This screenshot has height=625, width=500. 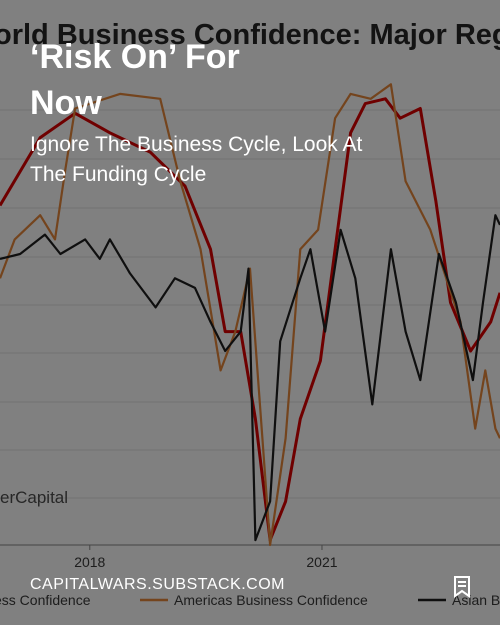 I want to click on legend-label: Americas Business Confidence, so click(x=271, y=600).